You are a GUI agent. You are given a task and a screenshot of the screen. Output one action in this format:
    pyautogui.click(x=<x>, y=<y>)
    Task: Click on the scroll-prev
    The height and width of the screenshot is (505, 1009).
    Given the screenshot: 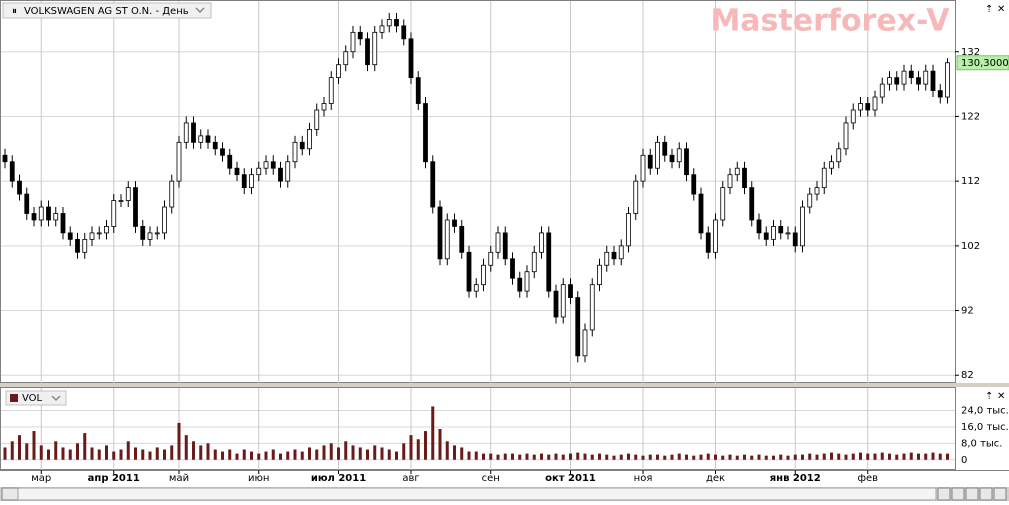 What is the action you would take?
    pyautogui.click(x=986, y=494)
    